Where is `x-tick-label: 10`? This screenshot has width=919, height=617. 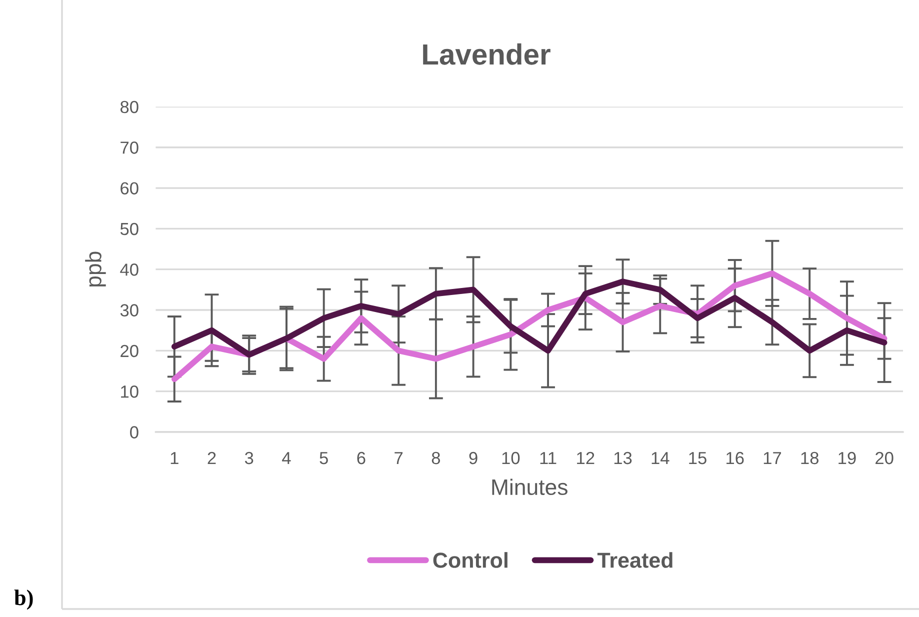
x-tick-label: 10 is located at coordinates (511, 458).